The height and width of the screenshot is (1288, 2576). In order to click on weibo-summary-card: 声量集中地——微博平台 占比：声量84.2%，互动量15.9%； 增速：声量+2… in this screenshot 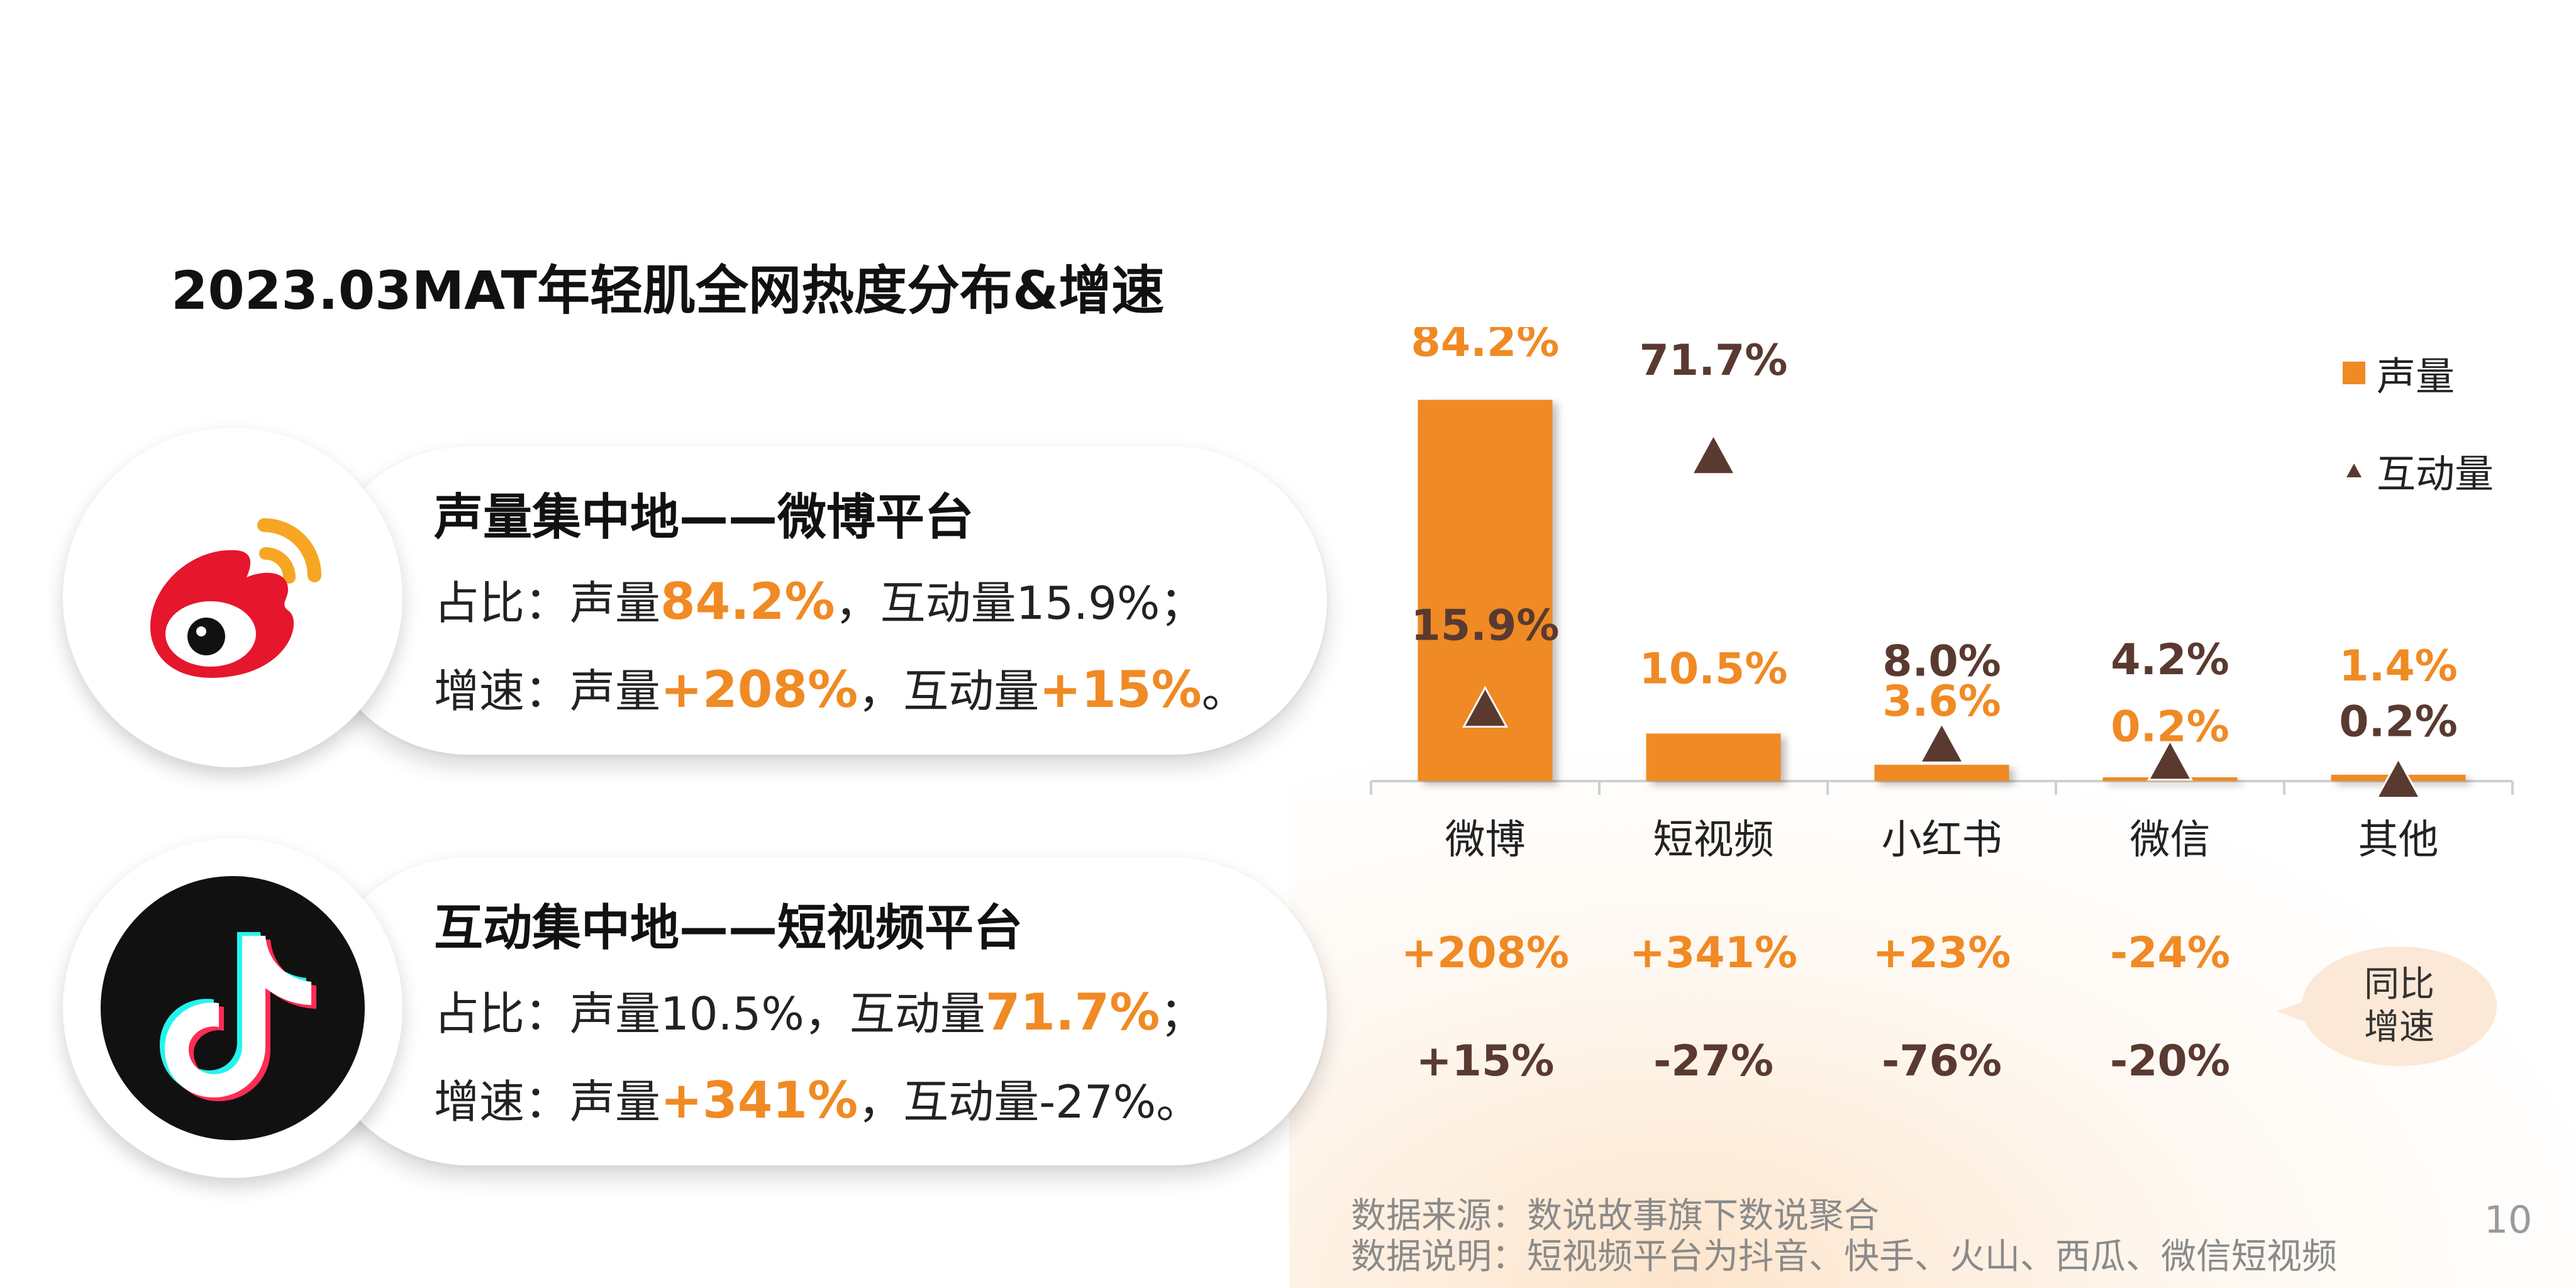, I will do `click(695, 597)`.